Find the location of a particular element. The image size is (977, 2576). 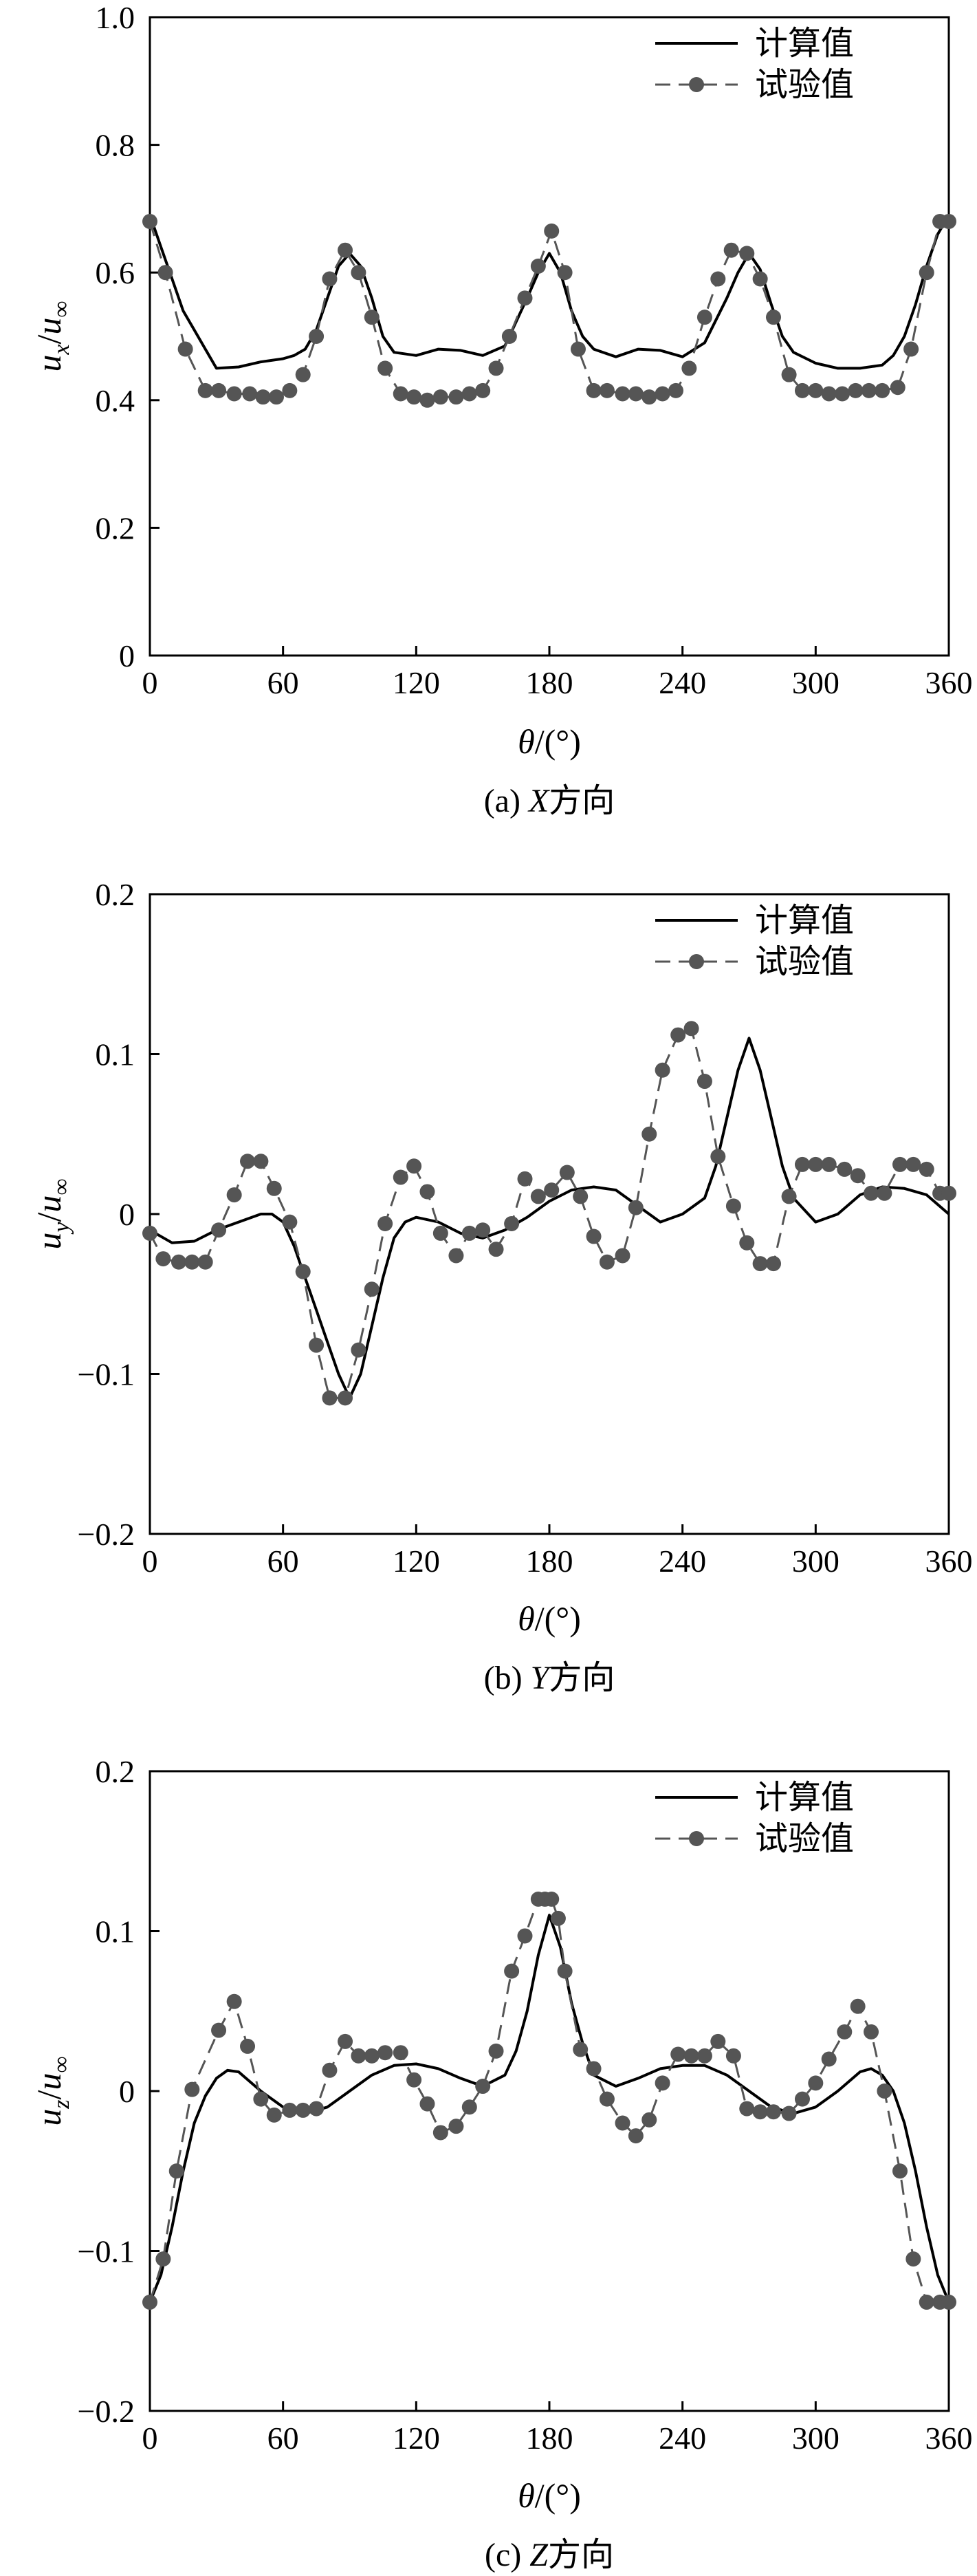

y-label-num: u is located at coordinates (49, 1241).